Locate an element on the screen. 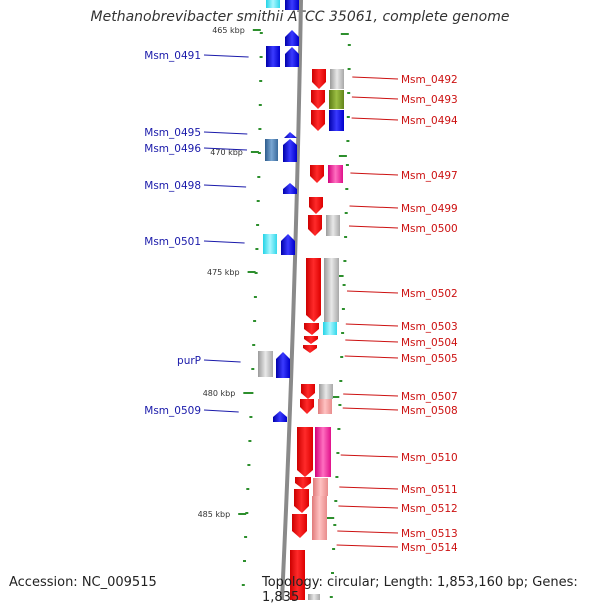 The height and width of the screenshot is (605, 600). gene-label: Msm_0495 is located at coordinates (172, 133).